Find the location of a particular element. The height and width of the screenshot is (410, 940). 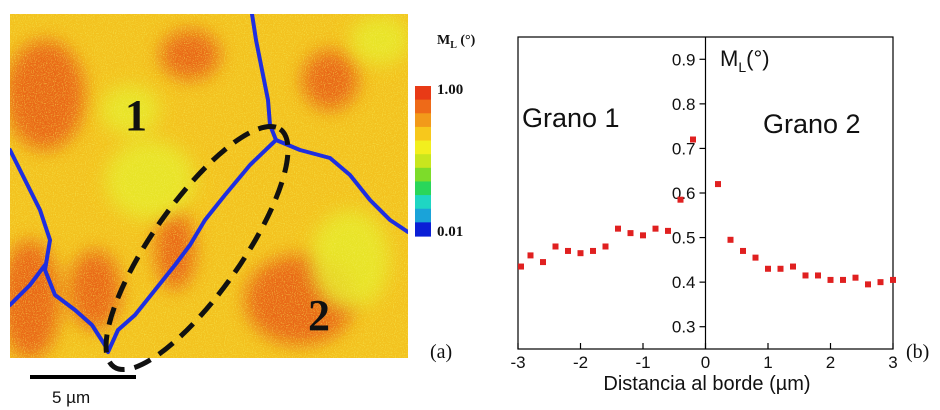

grain-label-2: 2 is located at coordinates (319, 315).